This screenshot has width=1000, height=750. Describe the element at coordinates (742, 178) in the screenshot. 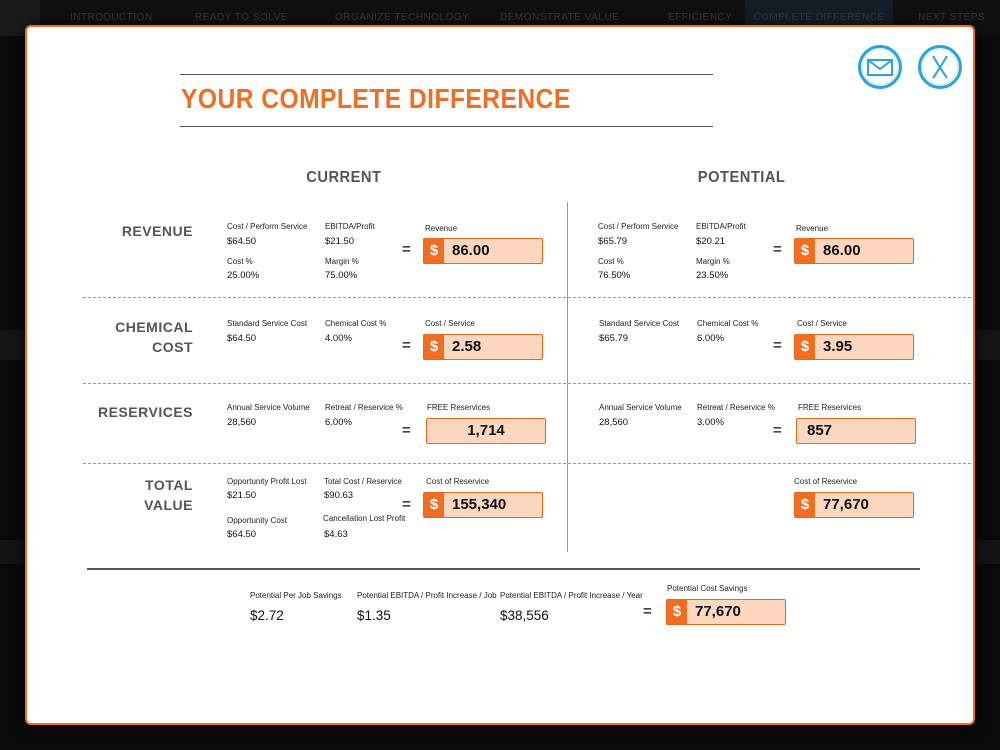

I see `potential-heading: POTENTIAL` at that location.